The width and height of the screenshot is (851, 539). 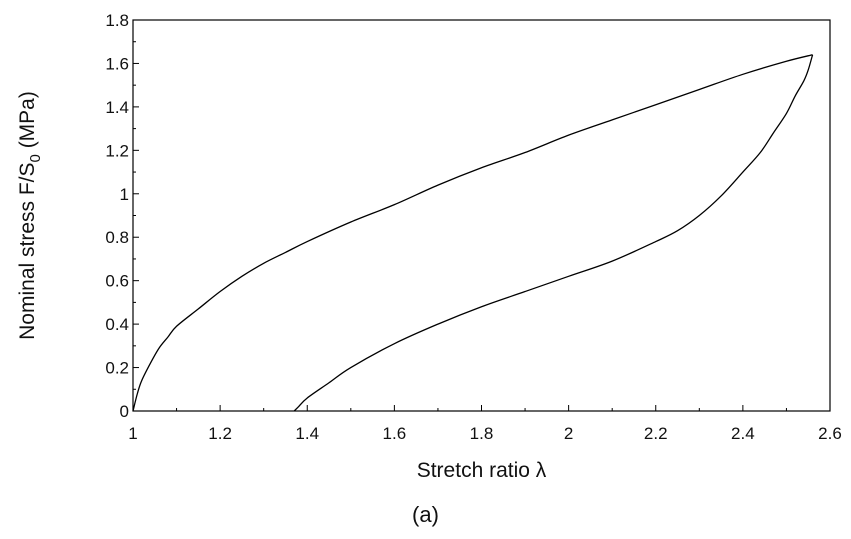 I want to click on y-axis-title: Nominal stress F/S0 (MPa), so click(x=30, y=215).